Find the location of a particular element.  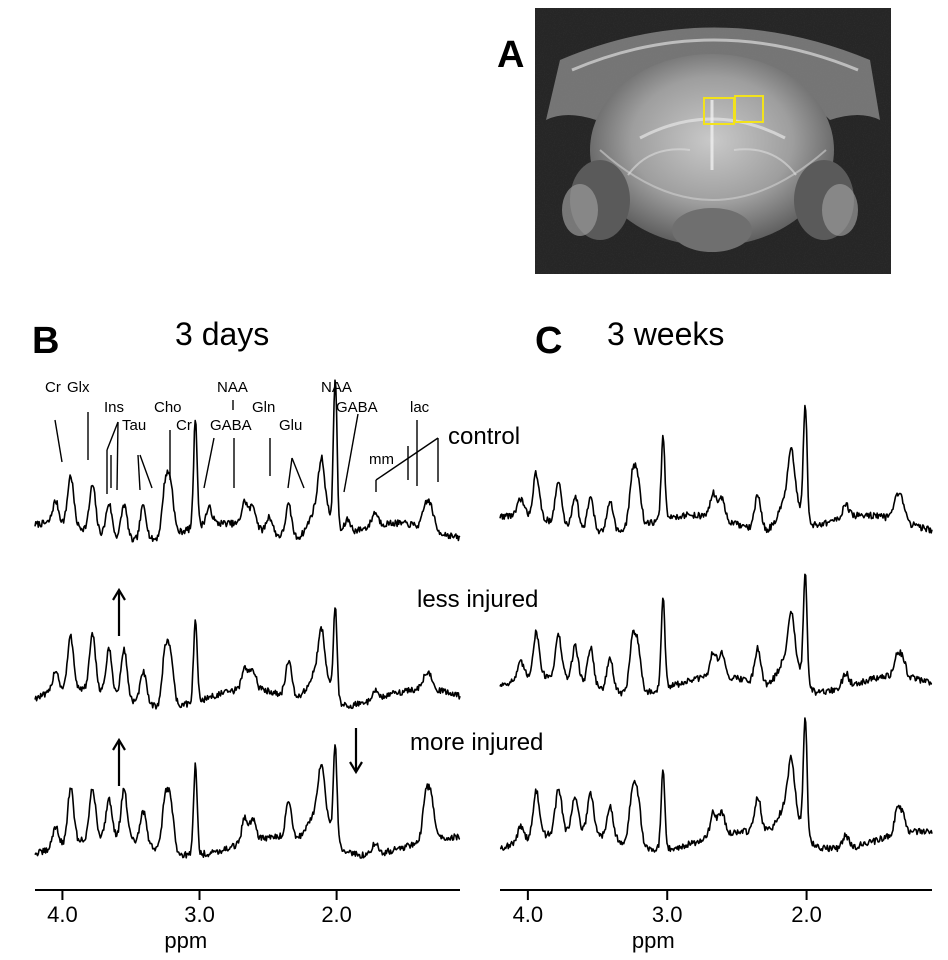

peak-label-ins: Ins is located at coordinates (114, 407).